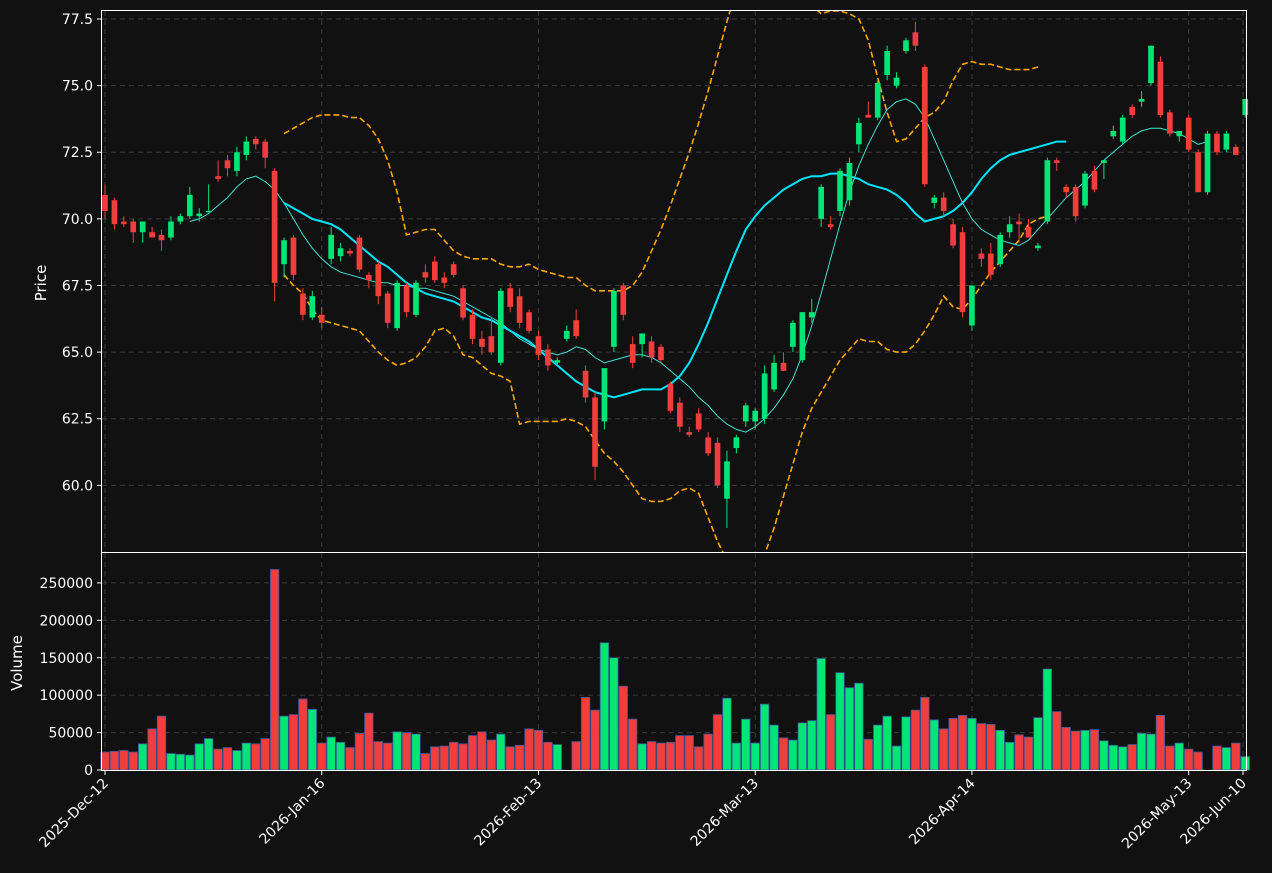 This screenshot has height=873, width=1272. What do you see at coordinates (77, 20) in the screenshot?
I see `price-tick-label: 77.5` at bounding box center [77, 20].